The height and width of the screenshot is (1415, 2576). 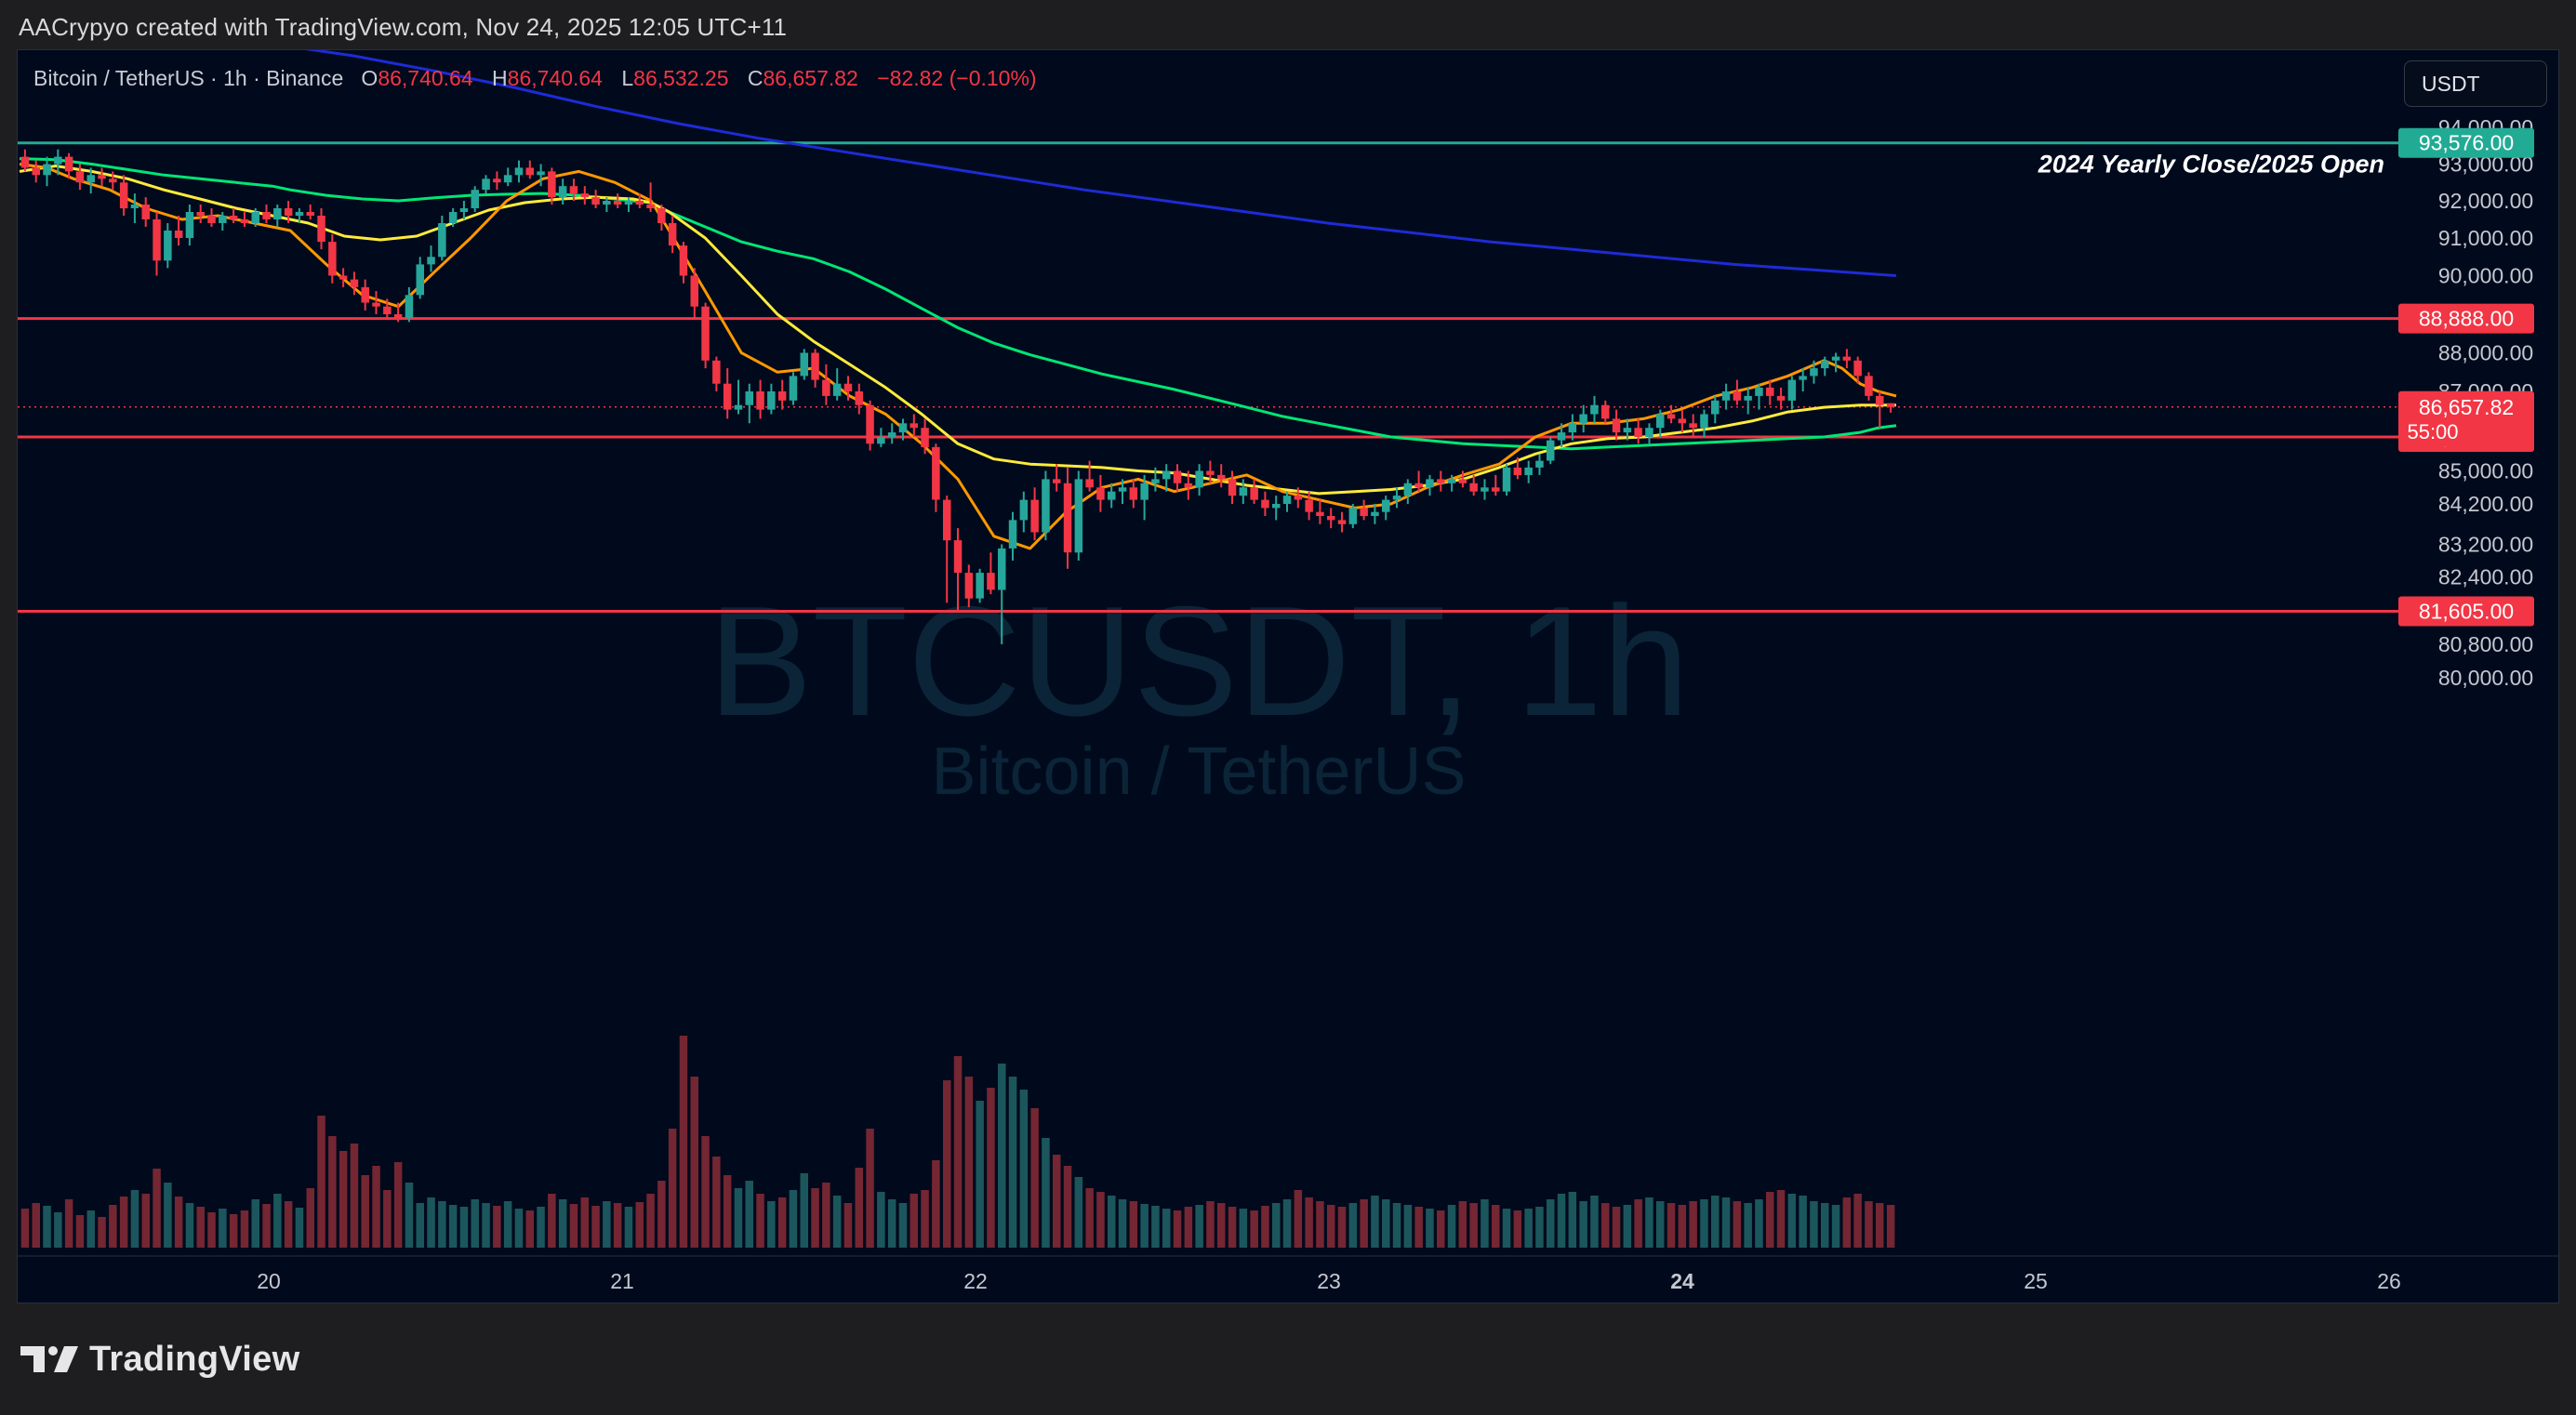 I want to click on time-tick-label: 23, so click(x=1329, y=1281).